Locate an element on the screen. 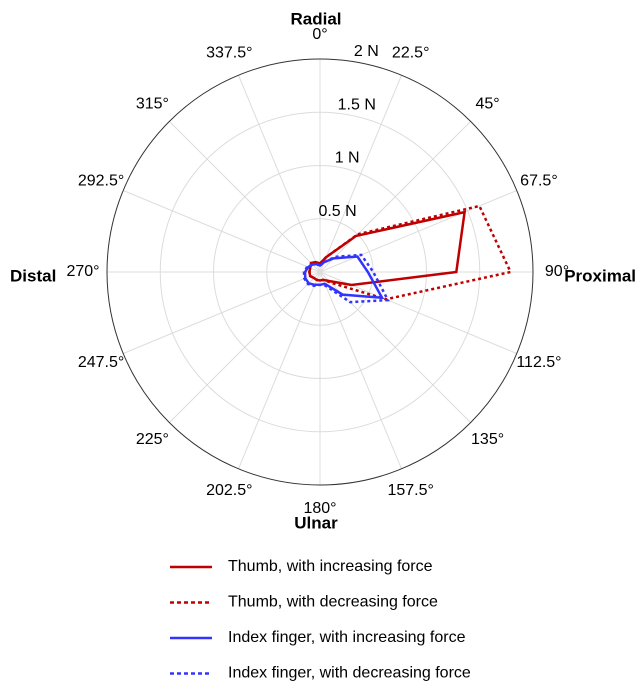 This screenshot has width=640, height=682. angle-label: 157.5° is located at coordinates (410, 490).